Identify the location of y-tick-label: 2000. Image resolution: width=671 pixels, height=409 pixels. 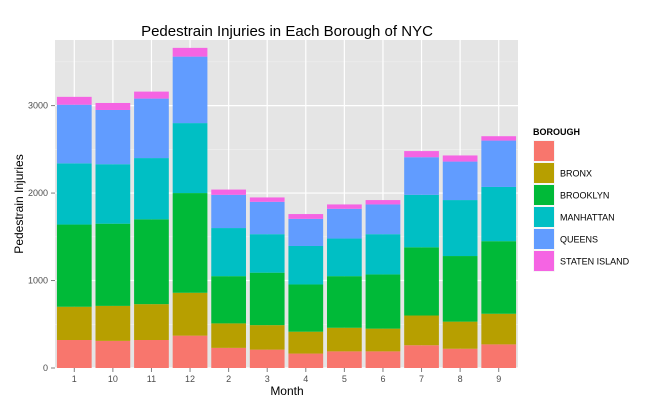
(38, 193).